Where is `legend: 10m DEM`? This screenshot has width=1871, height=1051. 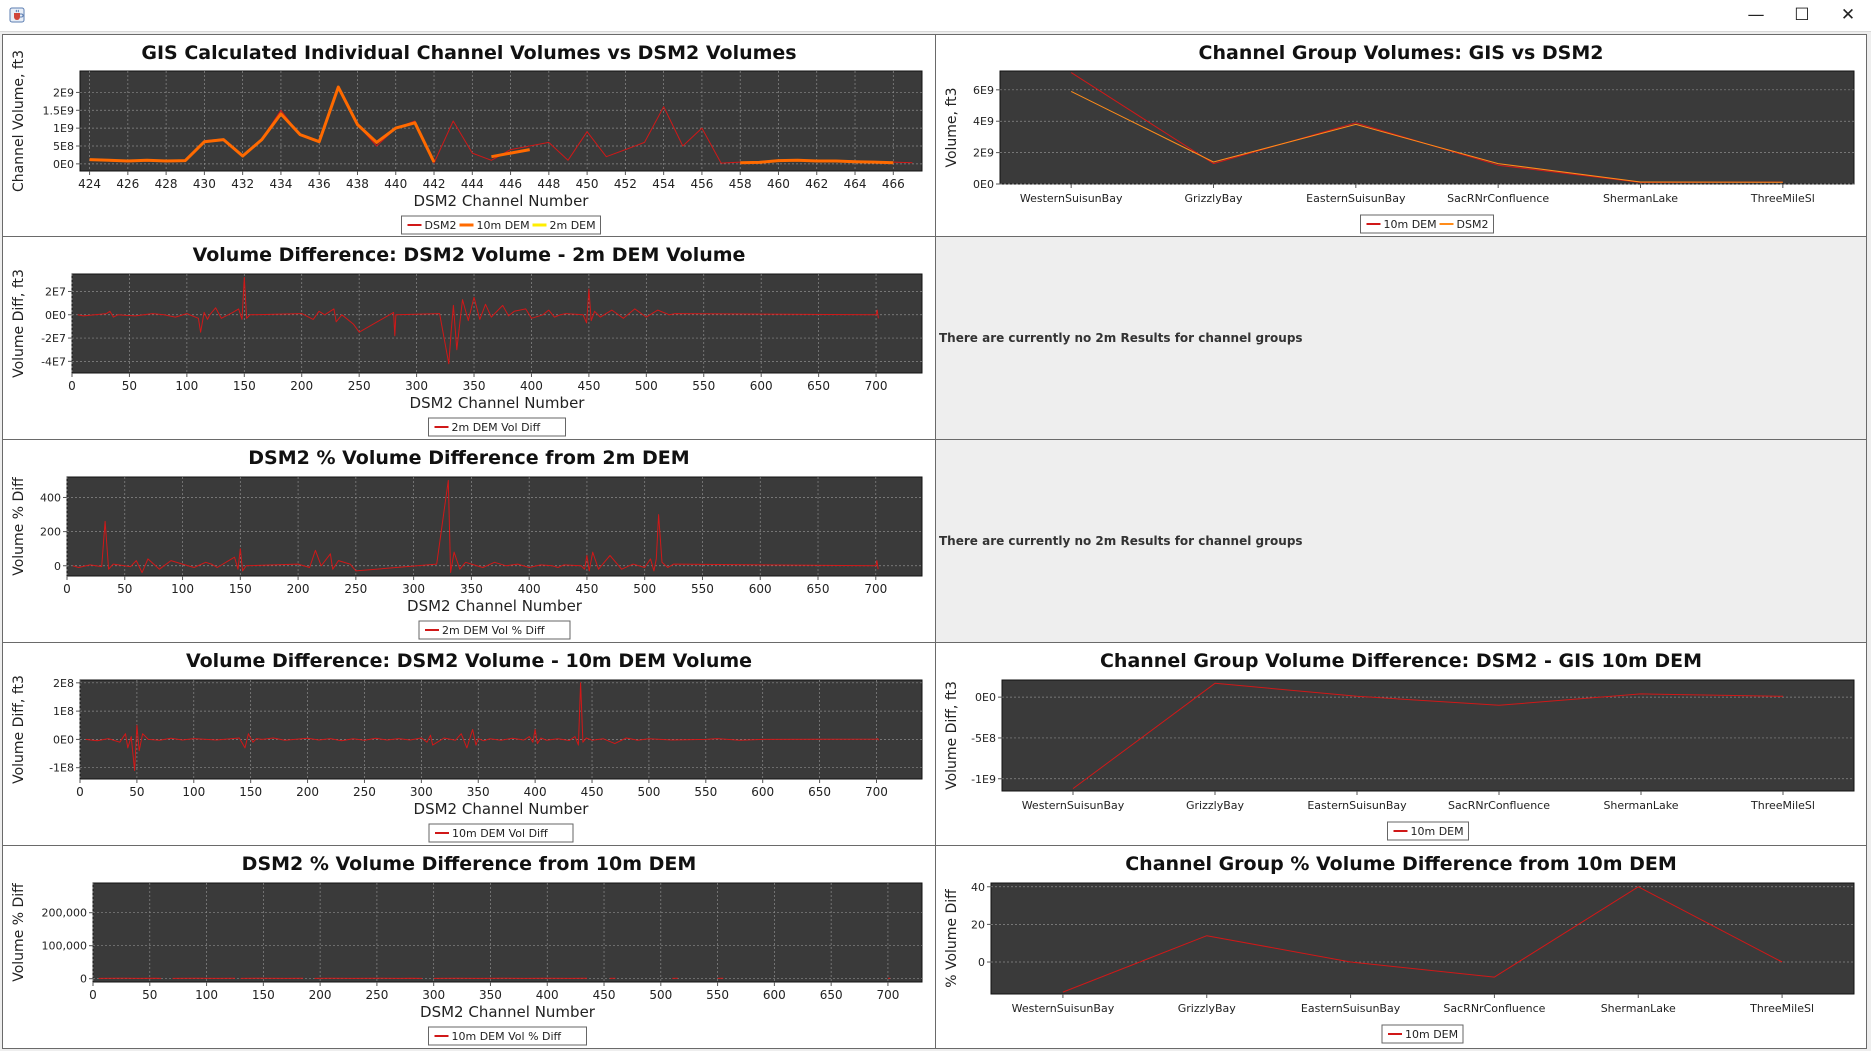
legend: 10m DEM is located at coordinates (1428, 831).